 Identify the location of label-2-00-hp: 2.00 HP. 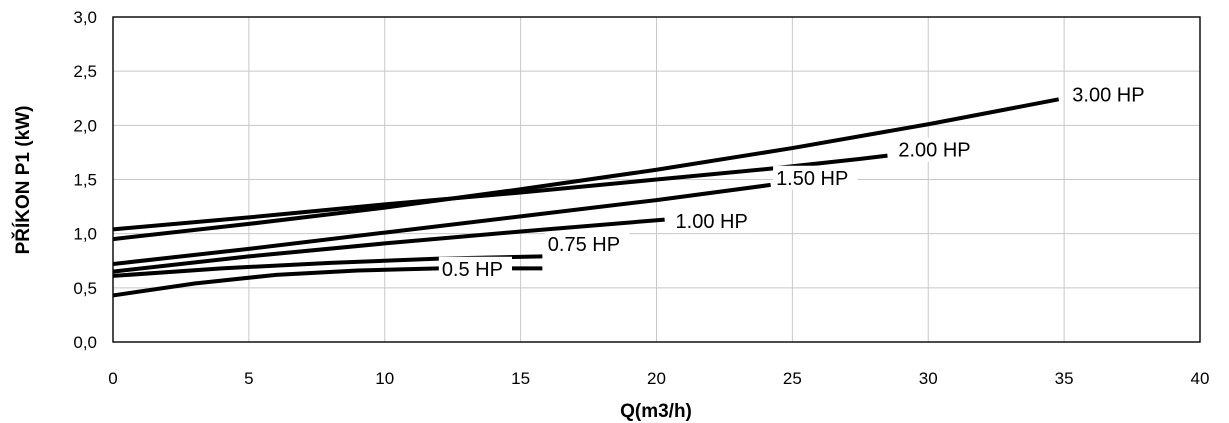
(934, 151).